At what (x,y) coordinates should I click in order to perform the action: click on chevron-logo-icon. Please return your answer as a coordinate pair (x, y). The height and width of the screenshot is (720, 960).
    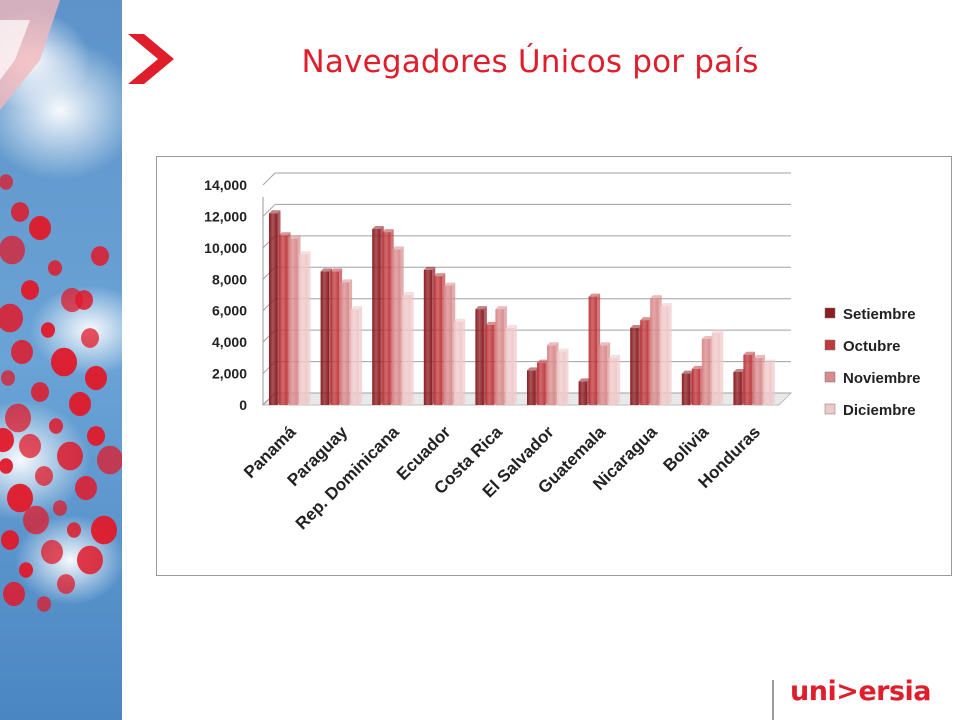
    Looking at the image, I should click on (151, 59).